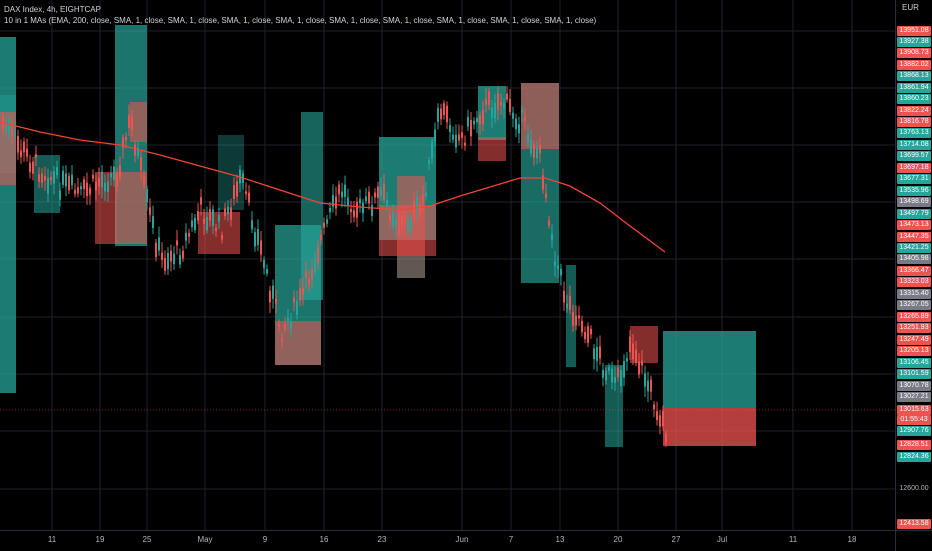 The height and width of the screenshot is (551, 932). I want to click on price-label: 13763.13, so click(914, 133).